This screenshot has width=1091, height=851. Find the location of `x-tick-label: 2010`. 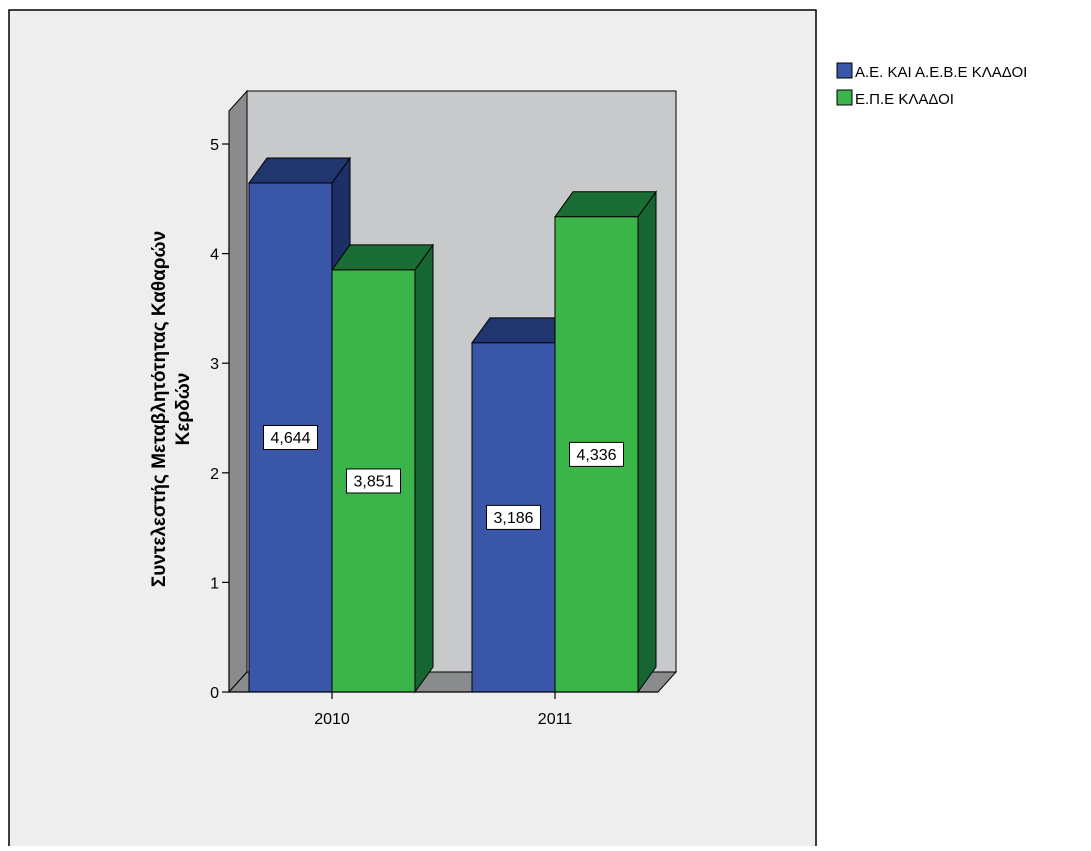

x-tick-label: 2010 is located at coordinates (332, 719).